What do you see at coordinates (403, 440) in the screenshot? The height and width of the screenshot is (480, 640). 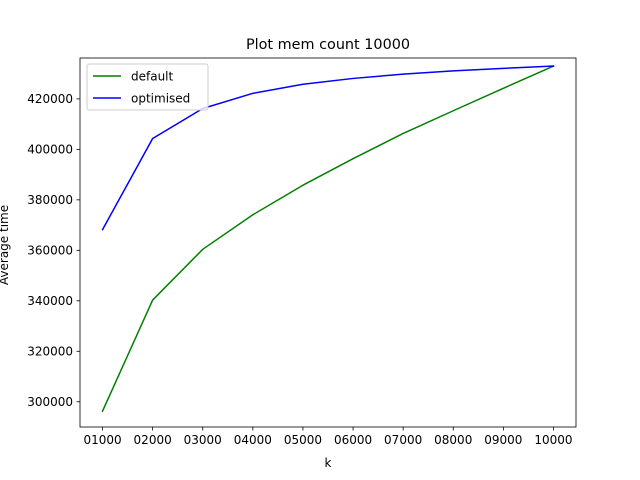 I see `x-tick-label: 07000` at bounding box center [403, 440].